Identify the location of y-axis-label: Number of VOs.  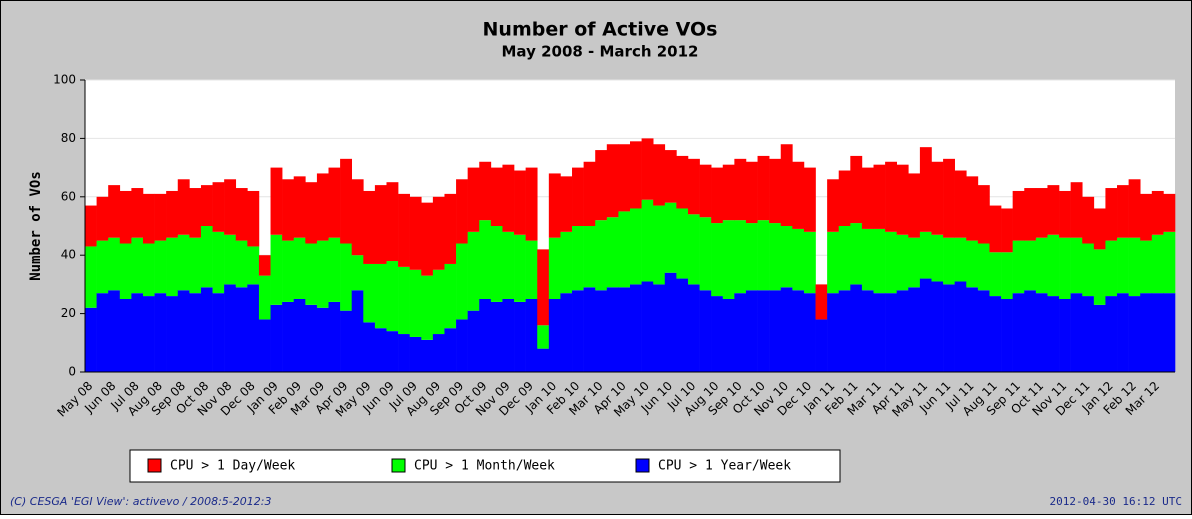
(36, 226).